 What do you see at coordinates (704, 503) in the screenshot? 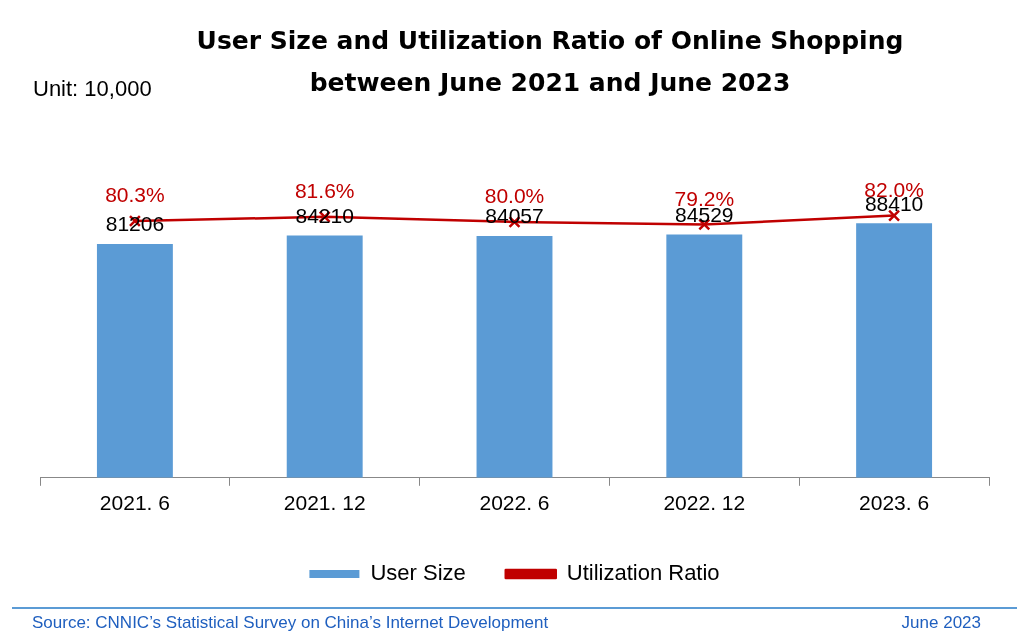
I see `x-tick-label: 2022. 12` at bounding box center [704, 503].